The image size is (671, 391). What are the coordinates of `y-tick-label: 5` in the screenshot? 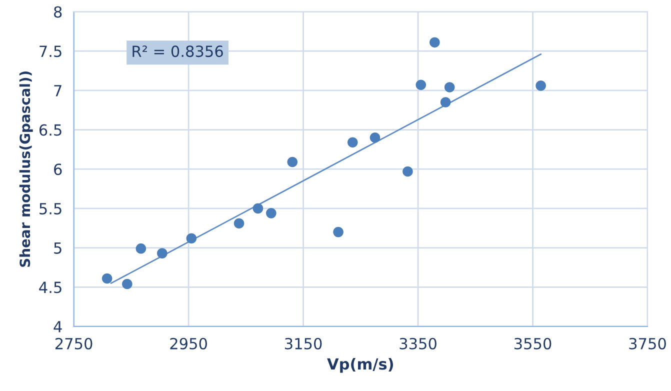 It's located at (58, 248).